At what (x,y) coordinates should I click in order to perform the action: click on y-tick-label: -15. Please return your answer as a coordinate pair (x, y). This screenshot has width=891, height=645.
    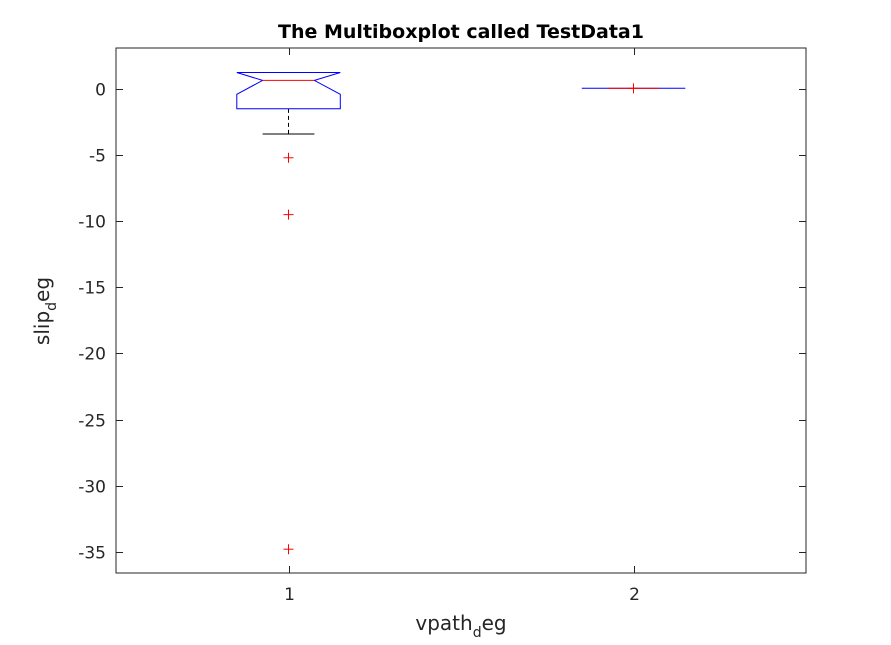
    Looking at the image, I should click on (92, 289).